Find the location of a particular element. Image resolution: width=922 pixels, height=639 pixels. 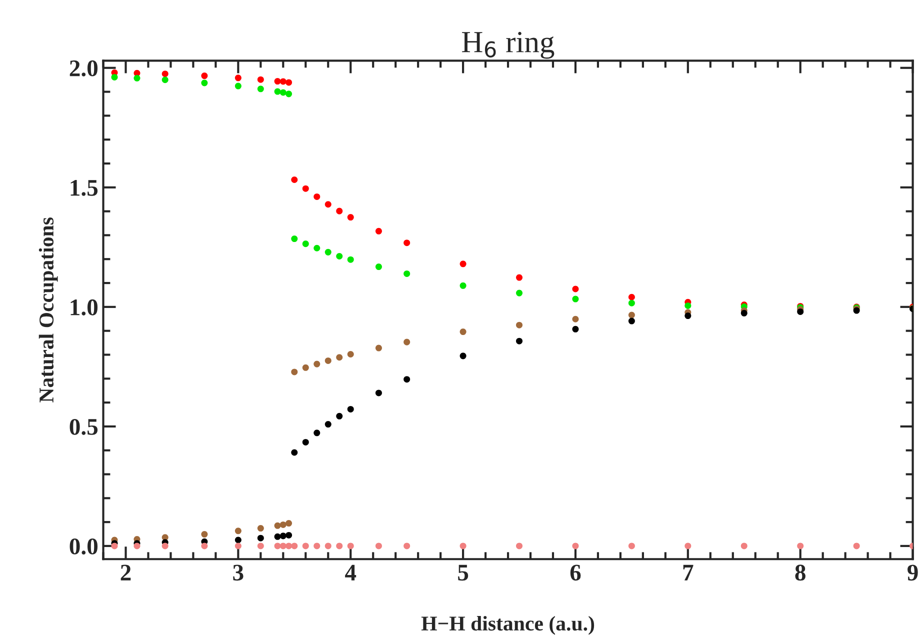

x-tick-label: 6 is located at coordinates (575, 572).